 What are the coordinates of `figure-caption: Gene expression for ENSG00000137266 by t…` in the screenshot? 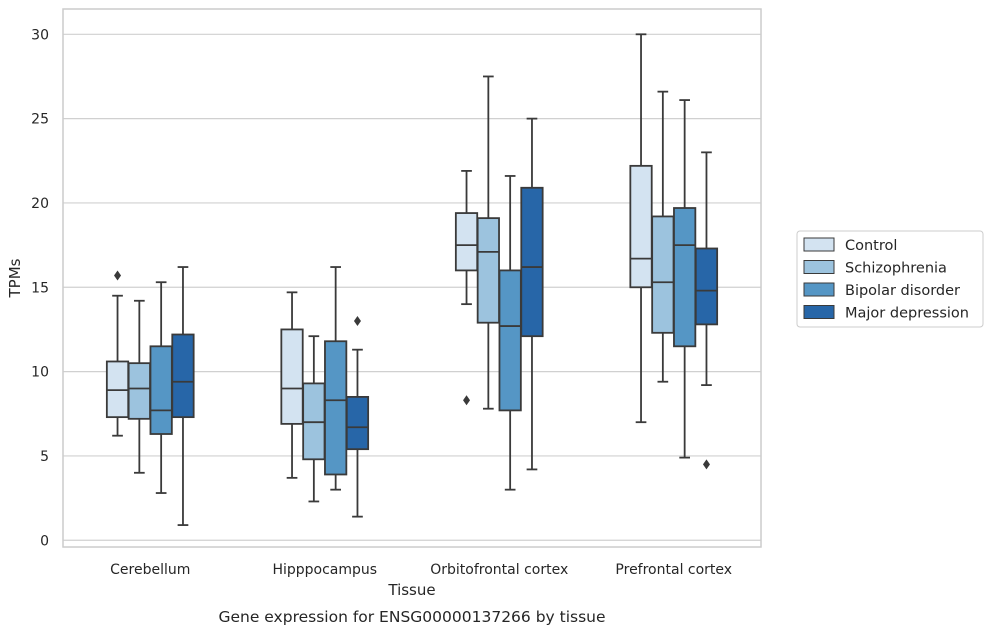 It's located at (411, 617).